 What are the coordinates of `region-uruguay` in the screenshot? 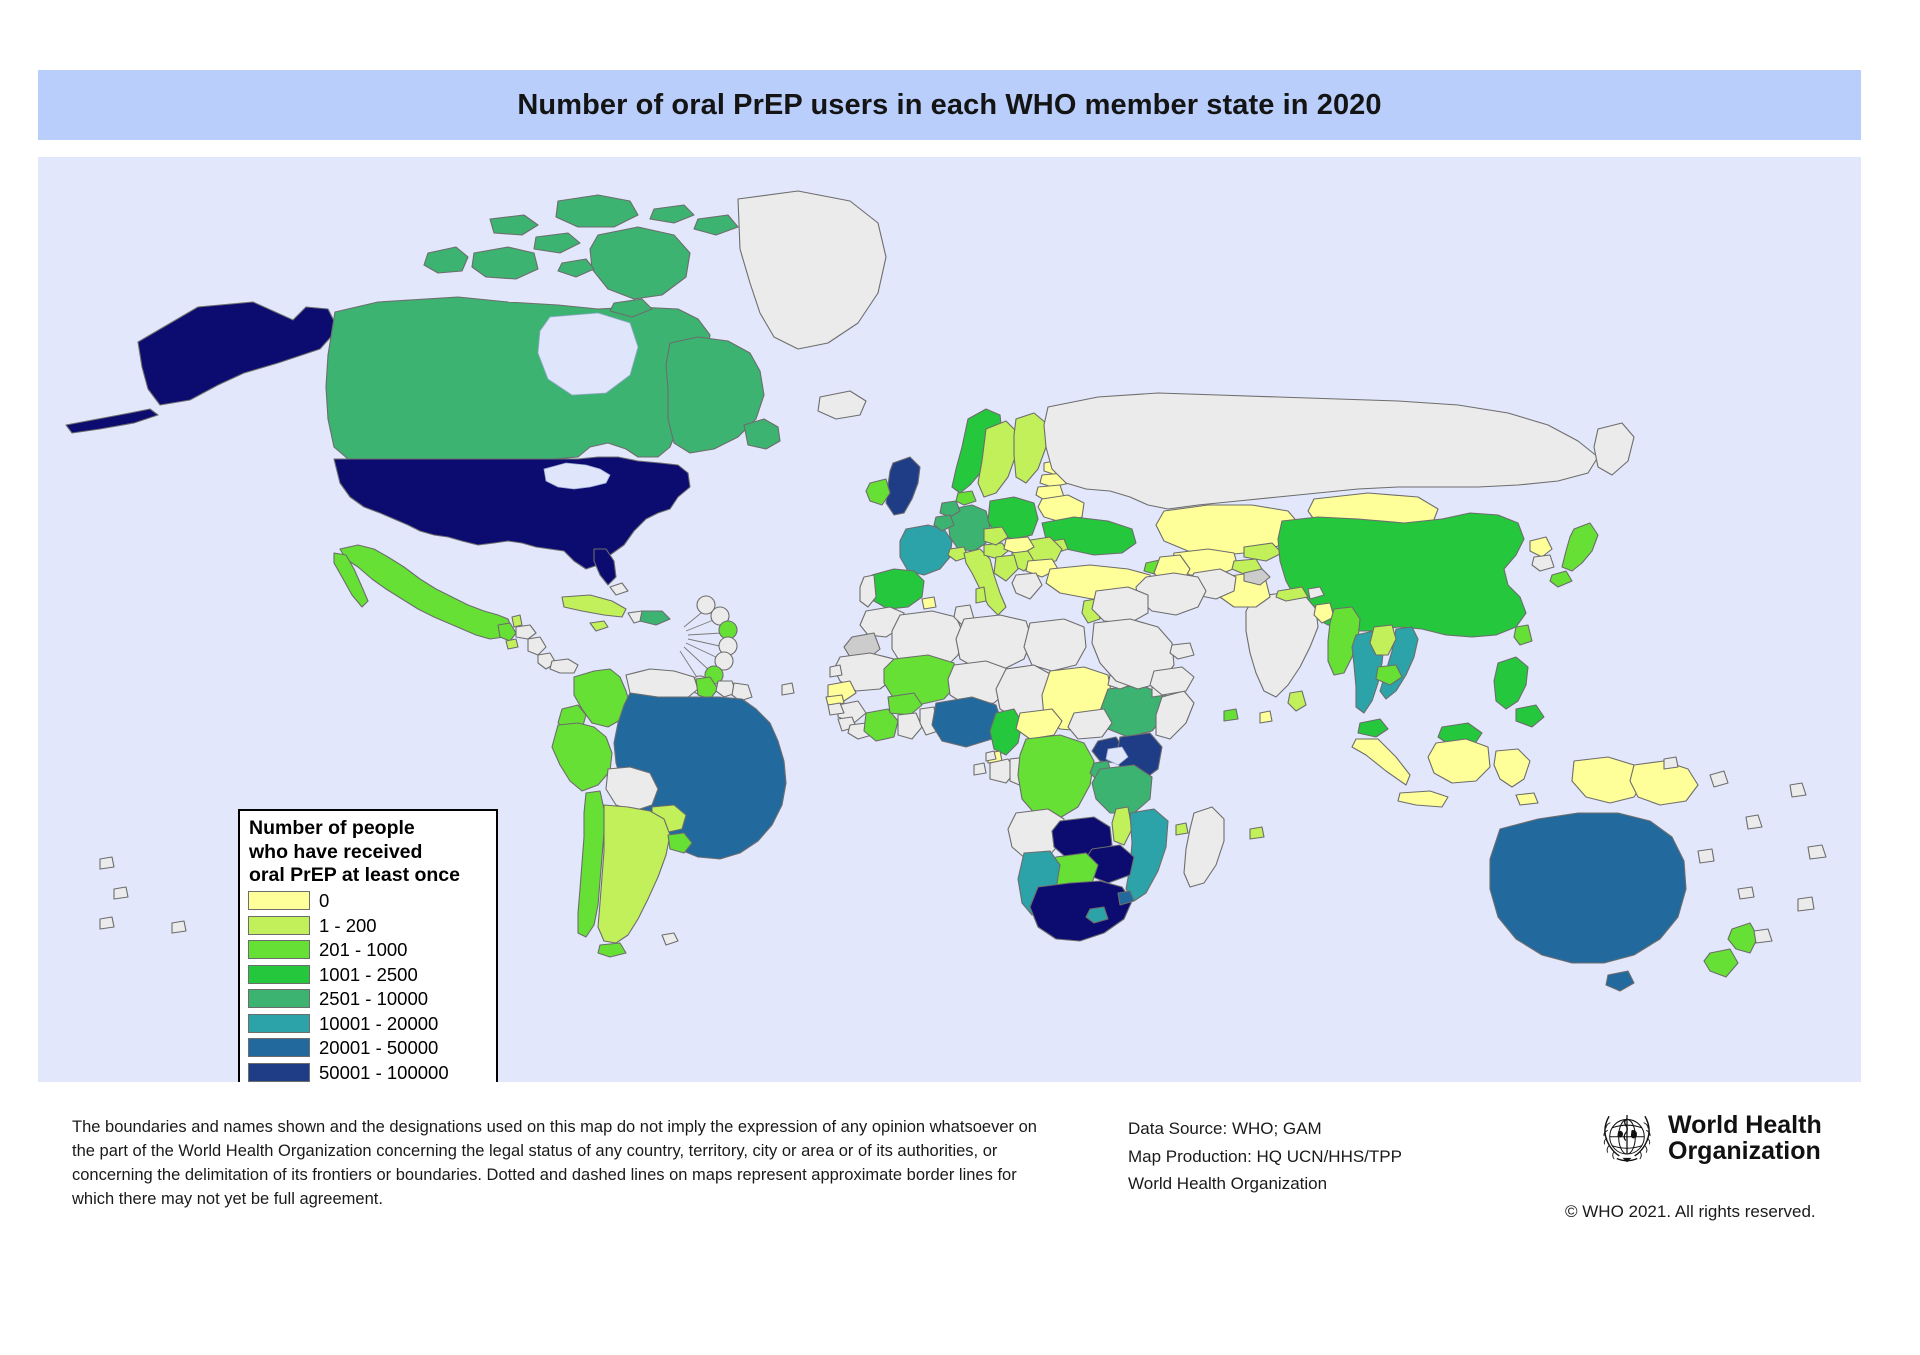 It's located at (680, 843).